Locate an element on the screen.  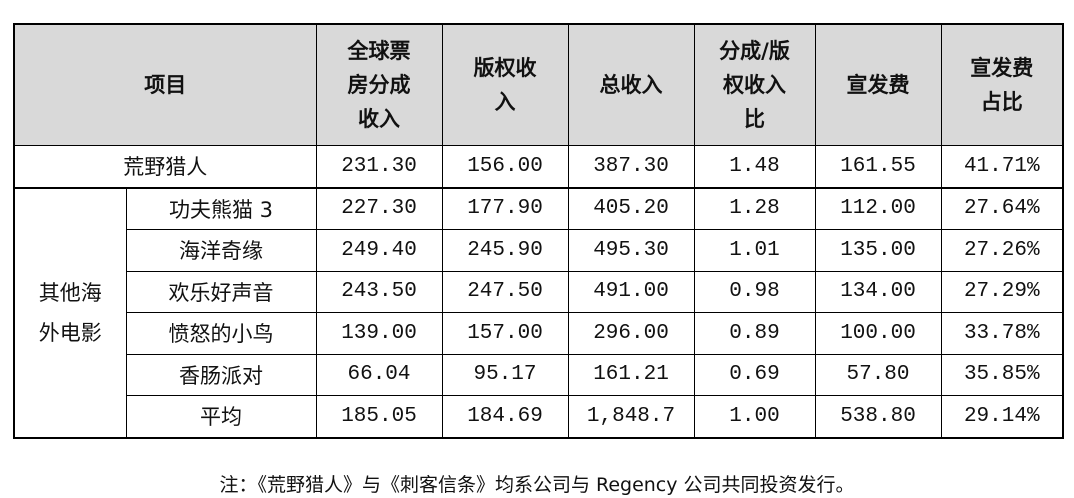
footnote: 注：《荒野猎人》与《刺客信条》均系公司与 Regency 公司共同投资发行。 is located at coordinates (537, 485).